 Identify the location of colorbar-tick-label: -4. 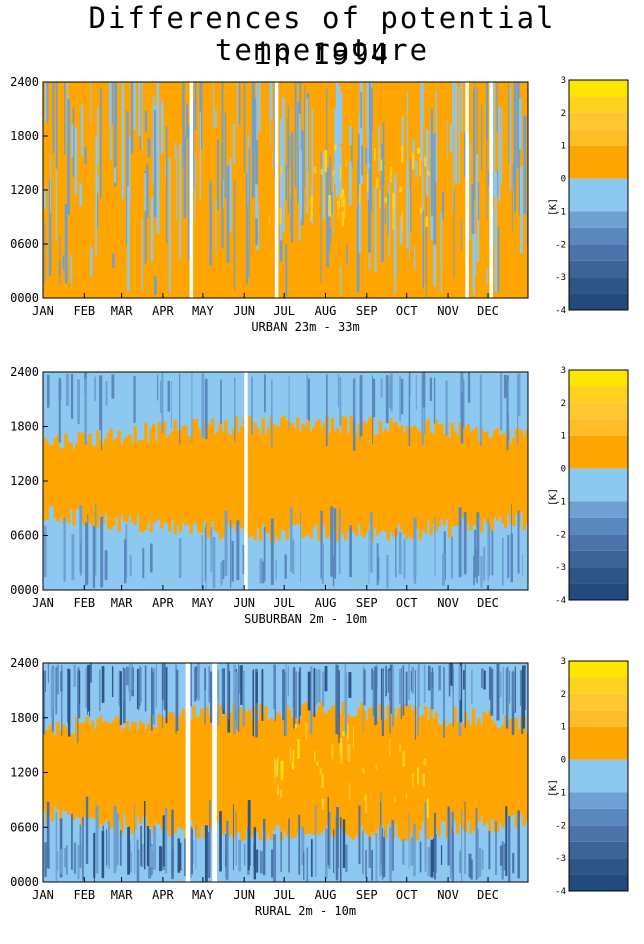
(560, 311).